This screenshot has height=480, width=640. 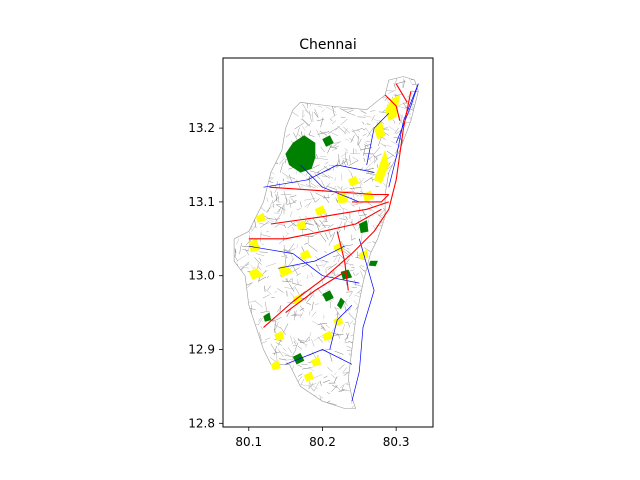 What do you see at coordinates (338, 321) in the screenshot?
I see `open-area` at bounding box center [338, 321].